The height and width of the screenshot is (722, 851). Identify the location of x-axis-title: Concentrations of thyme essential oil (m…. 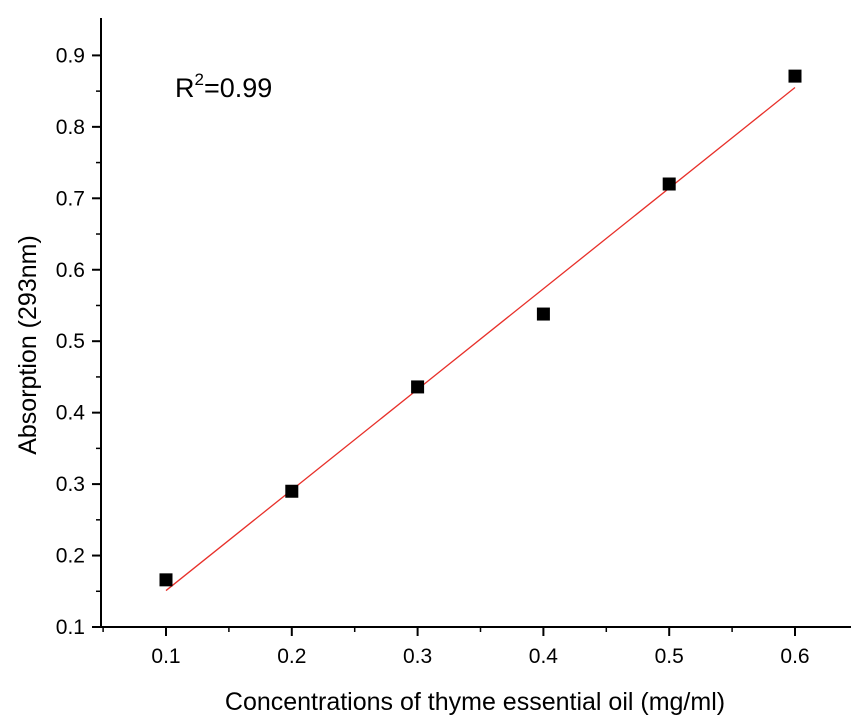
(475, 702).